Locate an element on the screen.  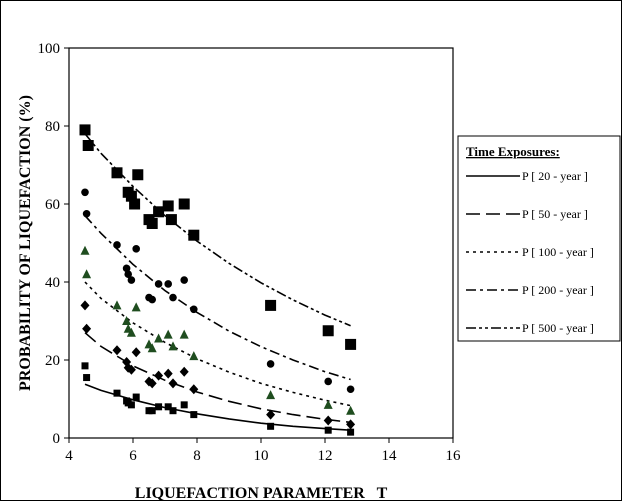
curve-dotted is located at coordinates (217, 344).